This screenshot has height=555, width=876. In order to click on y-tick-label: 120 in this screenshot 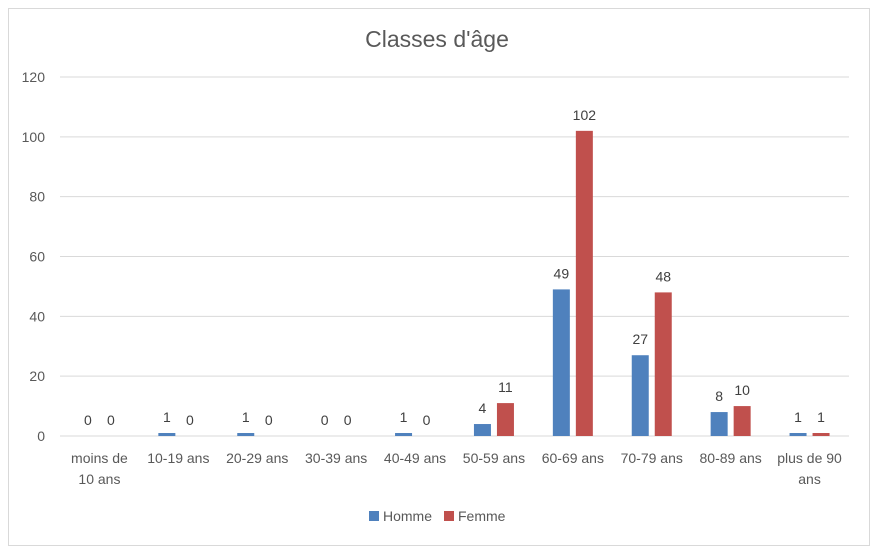, I will do `click(34, 77)`.